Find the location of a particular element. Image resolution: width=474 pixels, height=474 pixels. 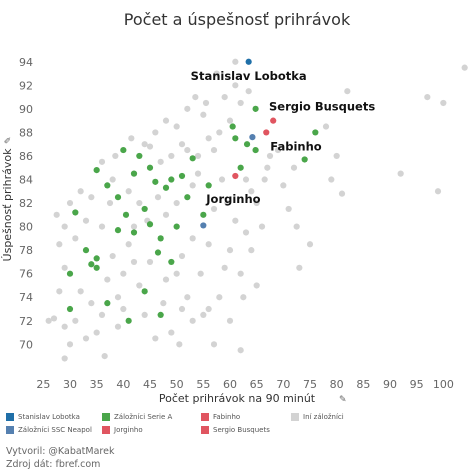

x-tick-label: 90 is located at coordinates (390, 384).